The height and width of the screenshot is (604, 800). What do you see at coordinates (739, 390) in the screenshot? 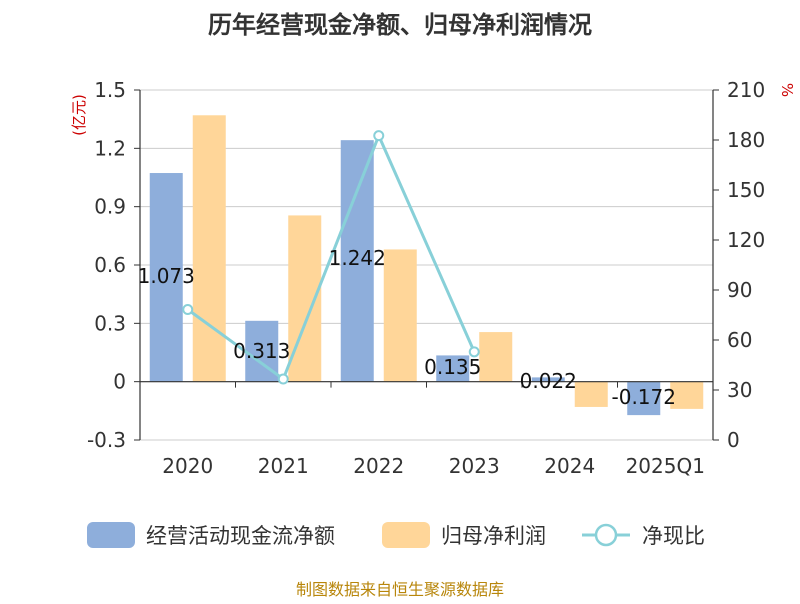
I see `right-tick-label: 30` at bounding box center [739, 390].